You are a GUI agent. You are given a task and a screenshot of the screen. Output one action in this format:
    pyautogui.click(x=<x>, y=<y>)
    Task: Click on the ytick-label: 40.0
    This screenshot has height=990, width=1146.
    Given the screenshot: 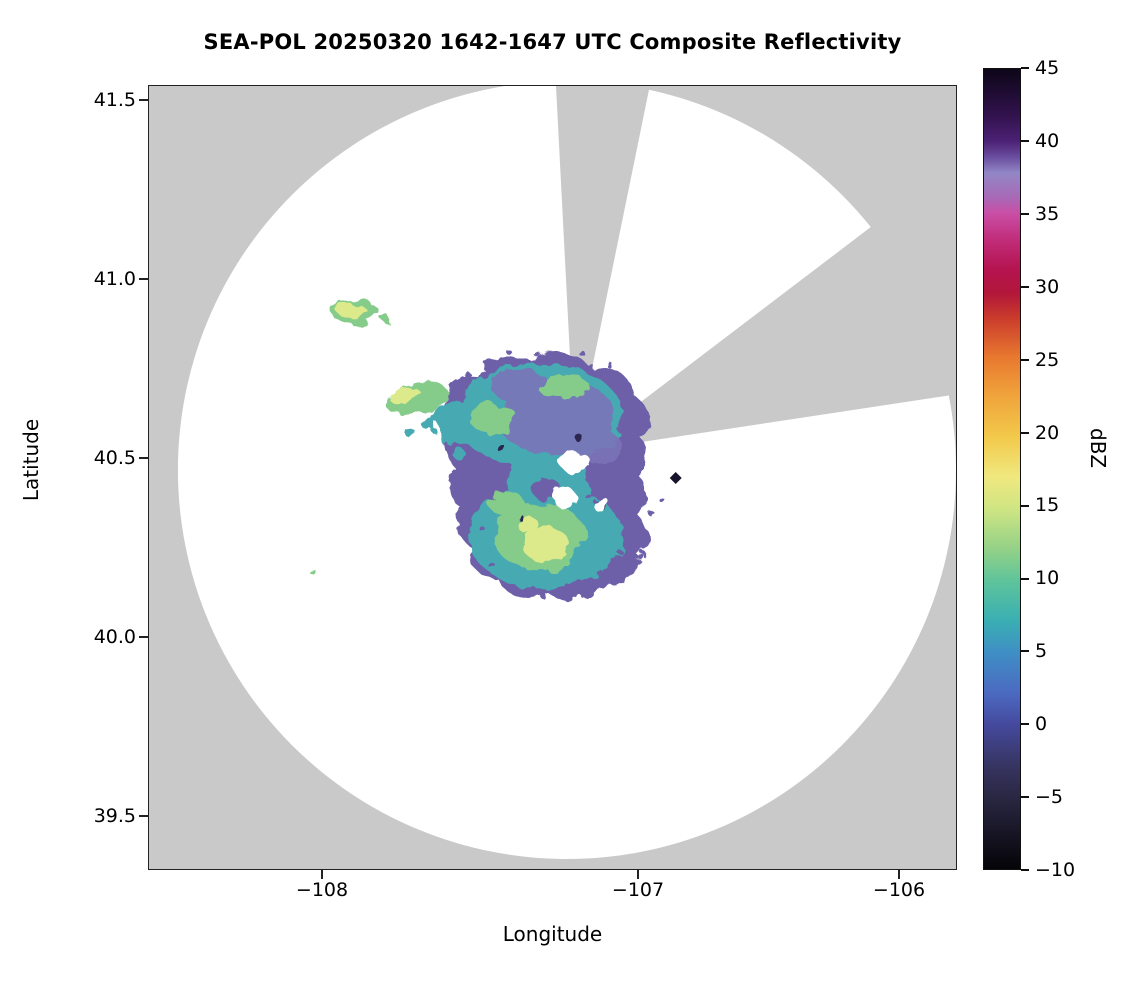 What is the action you would take?
    pyautogui.click(x=114, y=637)
    